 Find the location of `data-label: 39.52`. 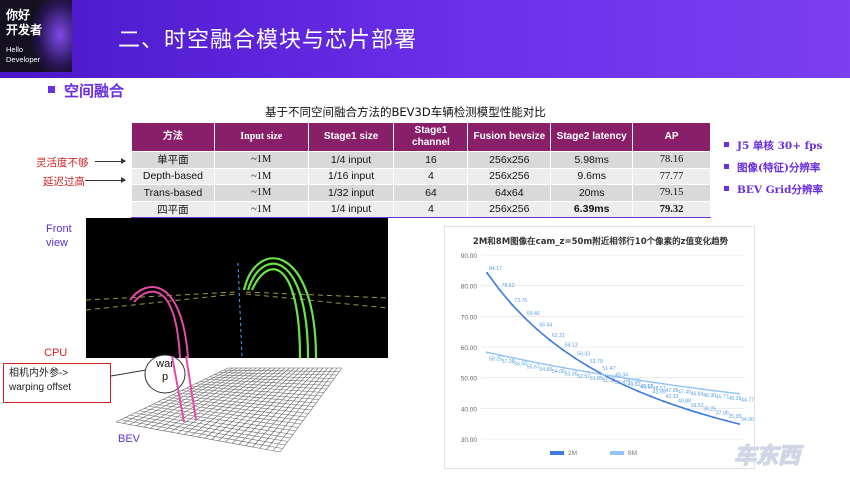

data-label: 39.52 is located at coordinates (697, 406).